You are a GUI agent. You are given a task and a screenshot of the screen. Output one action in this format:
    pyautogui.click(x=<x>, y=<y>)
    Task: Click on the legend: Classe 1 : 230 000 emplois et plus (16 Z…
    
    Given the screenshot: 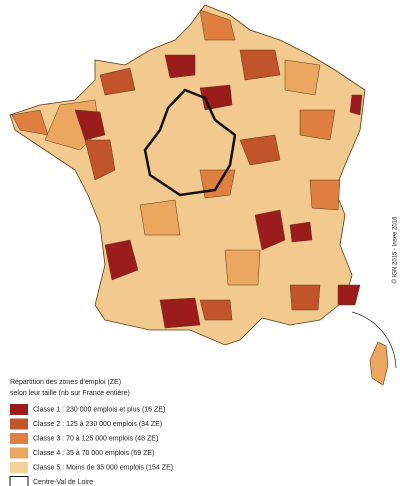 What is the action you would take?
    pyautogui.click(x=91, y=445)
    